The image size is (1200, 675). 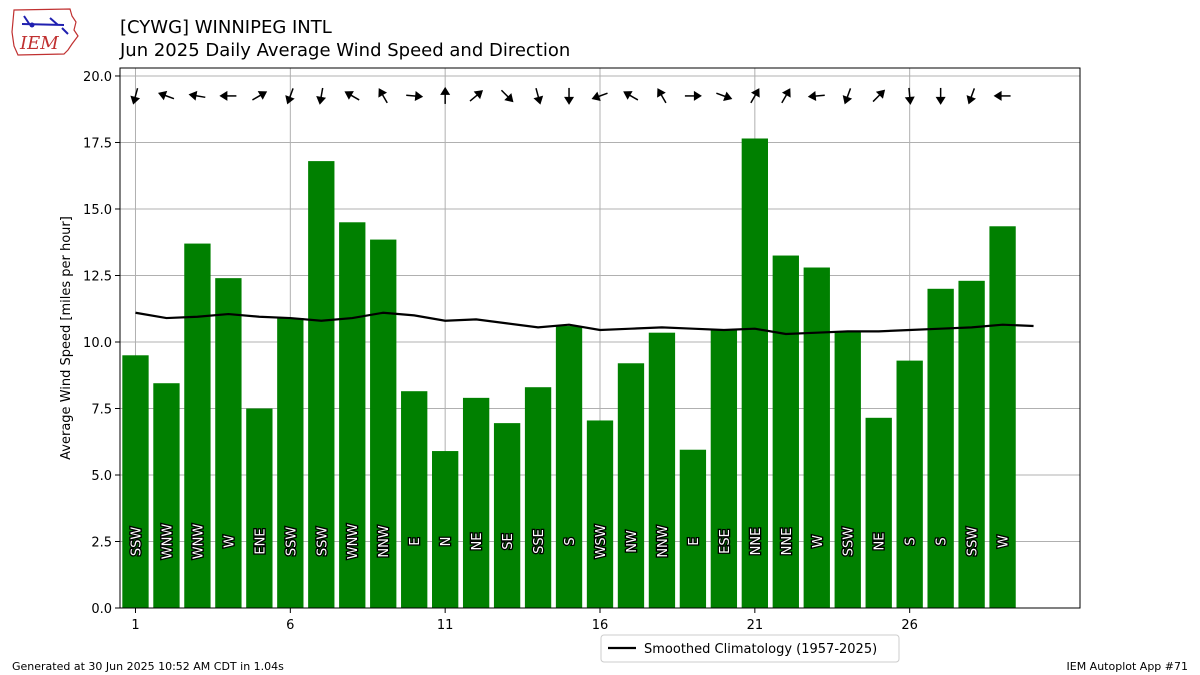 I want to click on direction-label: NE, so click(x=880, y=542).